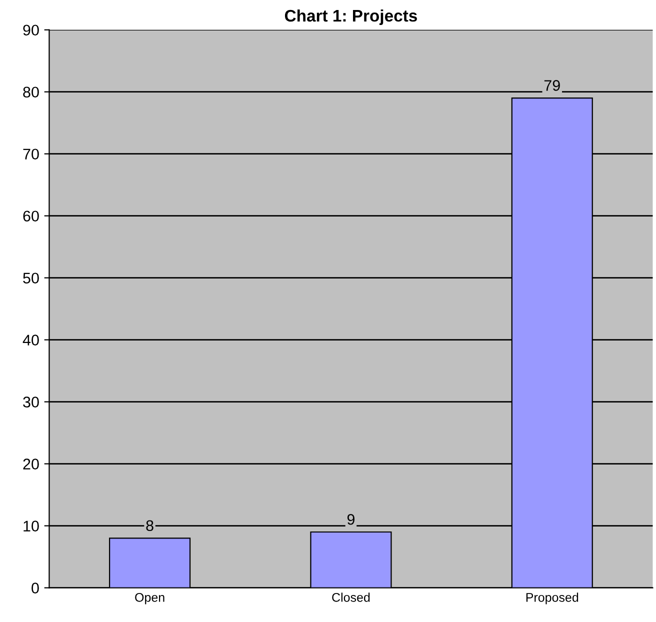 This screenshot has width=656, height=622. I want to click on data-label: 9, so click(350, 519).